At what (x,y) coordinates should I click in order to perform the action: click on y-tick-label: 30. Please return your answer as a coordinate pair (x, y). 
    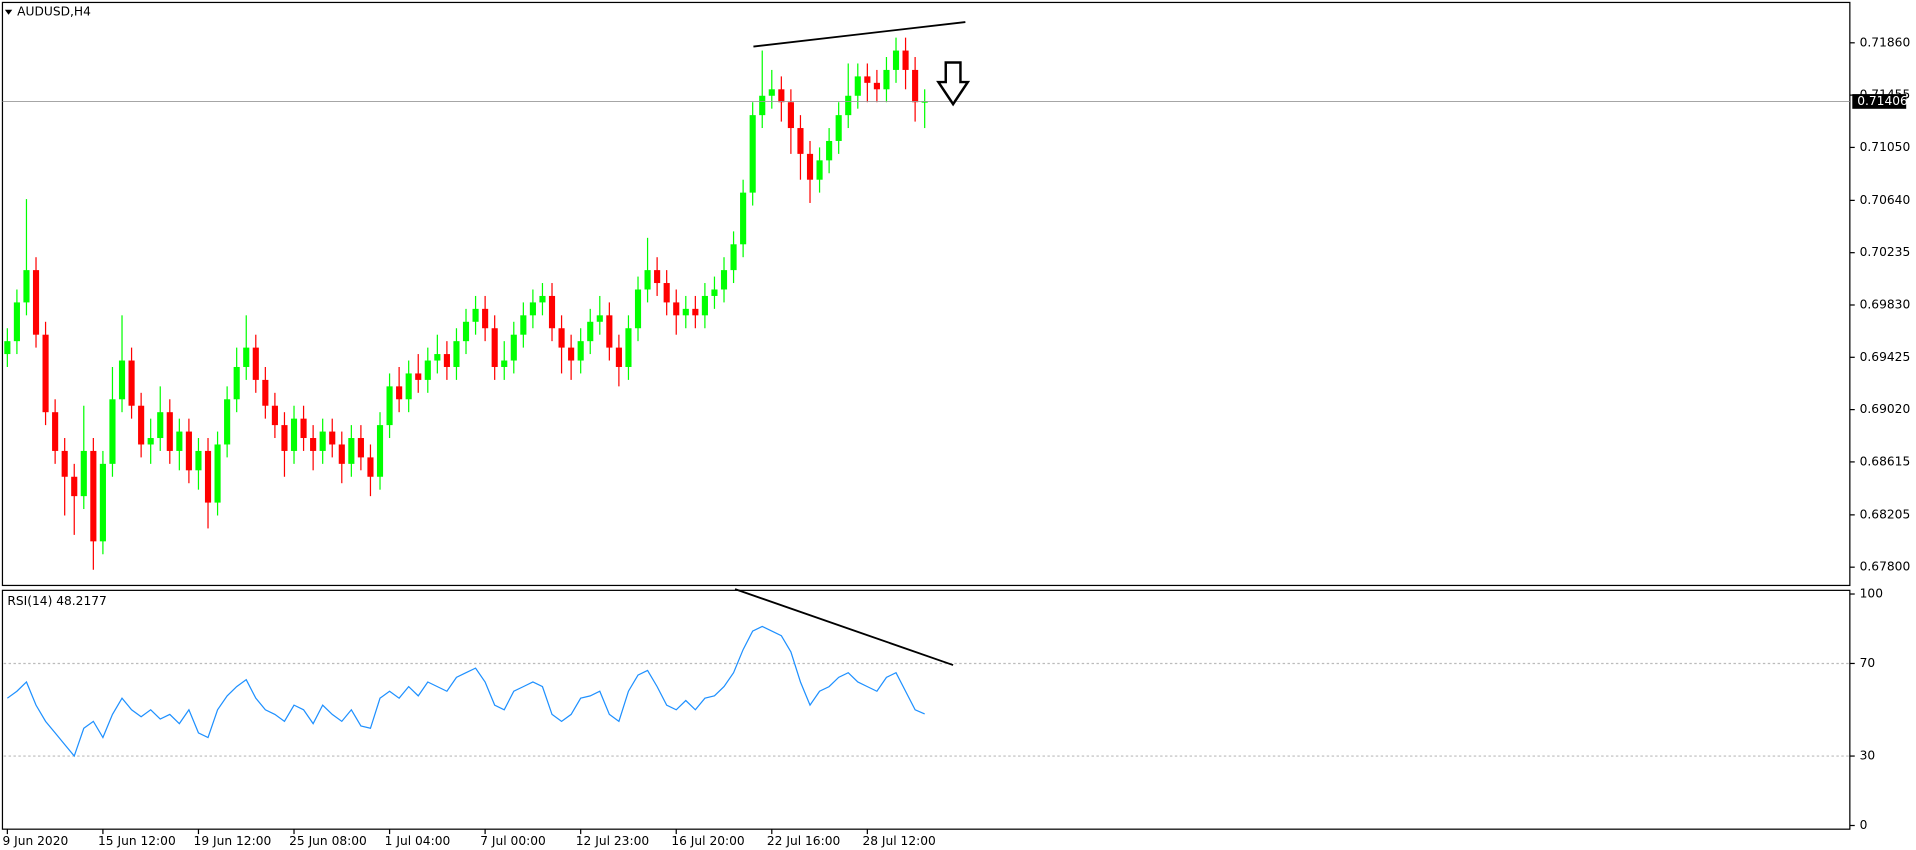
    Looking at the image, I should click on (1868, 756).